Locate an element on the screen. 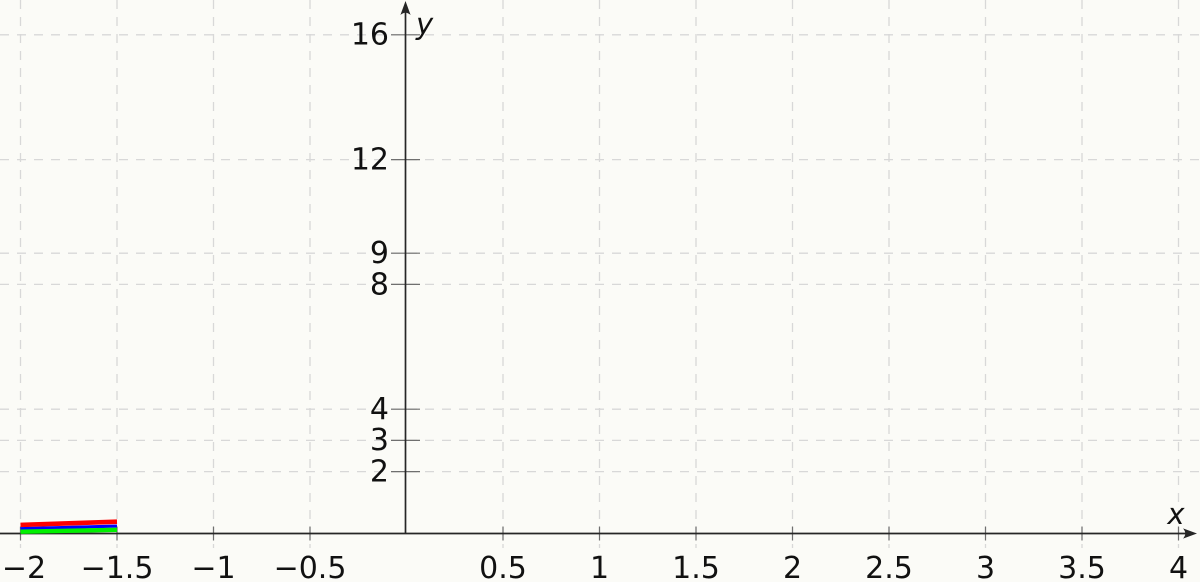 The image size is (1200, 582). series-red-segment is located at coordinates (69, 523).